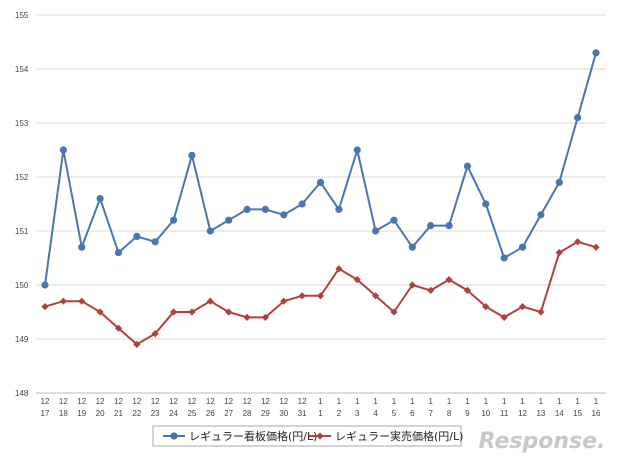  Describe the element at coordinates (559, 413) in the screenshot. I see `x-tick-label-day: 14` at that location.